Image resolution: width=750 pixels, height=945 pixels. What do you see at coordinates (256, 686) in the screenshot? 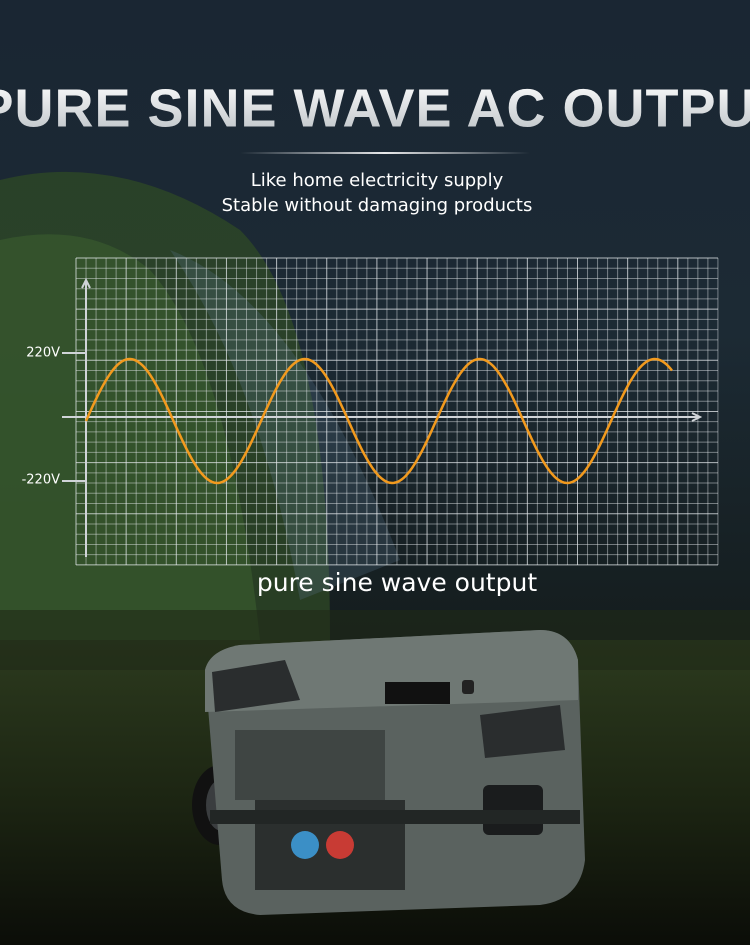
I see `bumper` at bounding box center [256, 686].